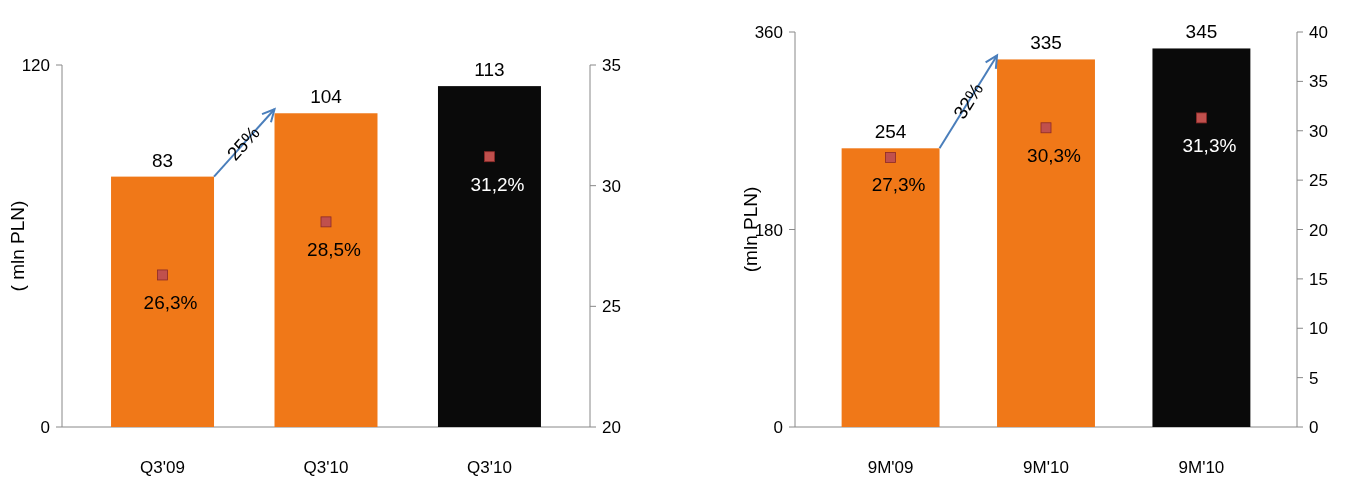 Image resolution: width=1350 pixels, height=480 pixels. I want to click on y2-tick-label: 40, so click(1318, 32).